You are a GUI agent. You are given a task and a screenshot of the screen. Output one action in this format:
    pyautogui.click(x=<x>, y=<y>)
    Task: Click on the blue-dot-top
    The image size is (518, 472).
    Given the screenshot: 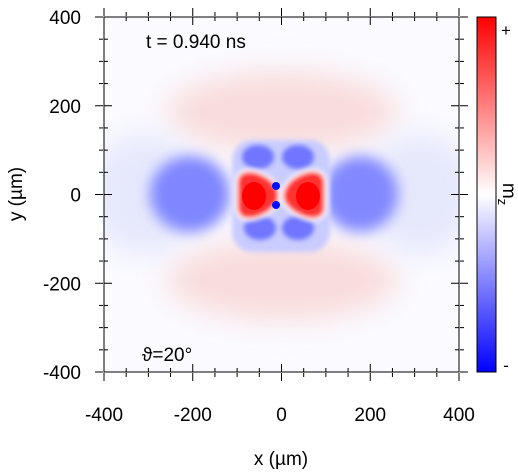 What is the action you would take?
    pyautogui.click(x=276, y=186)
    